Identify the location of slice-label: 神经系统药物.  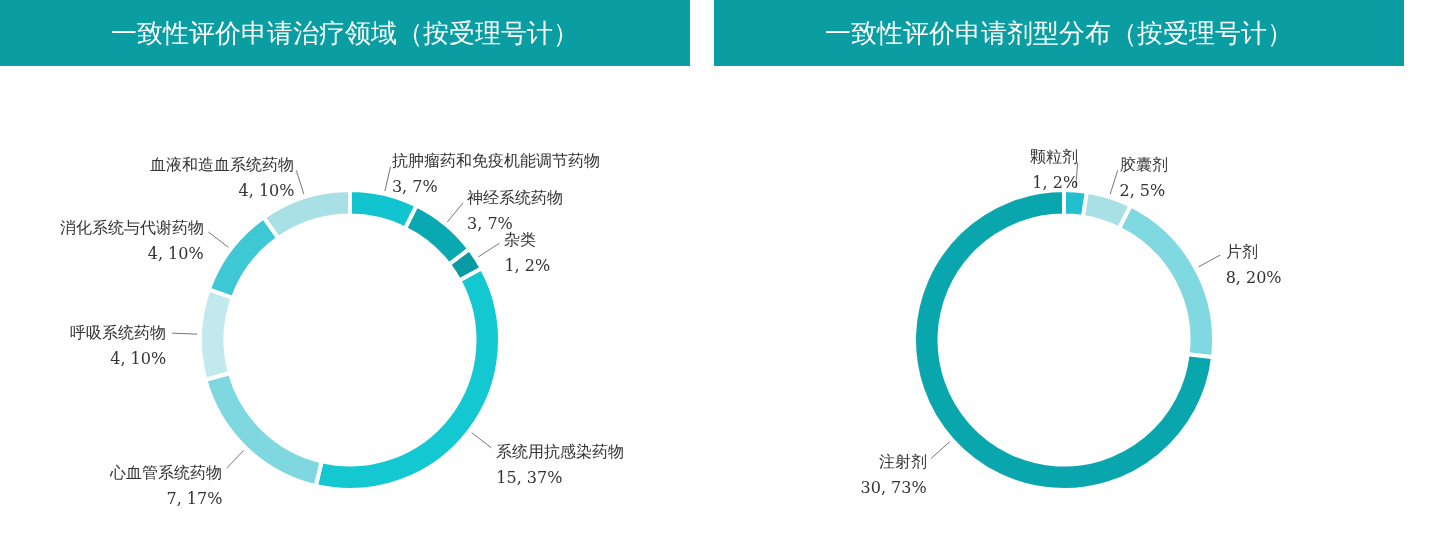
(515, 198).